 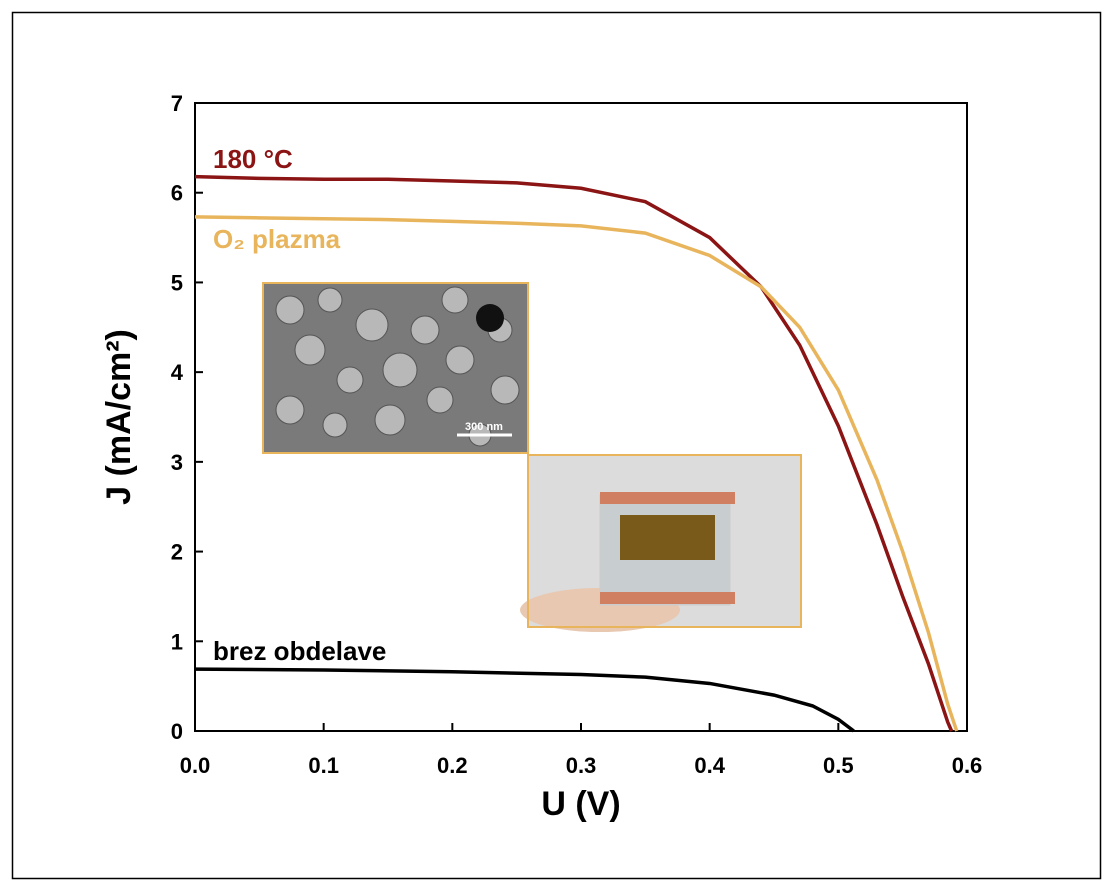 I want to click on x-tick-label: 0.3, so click(x=581, y=765).